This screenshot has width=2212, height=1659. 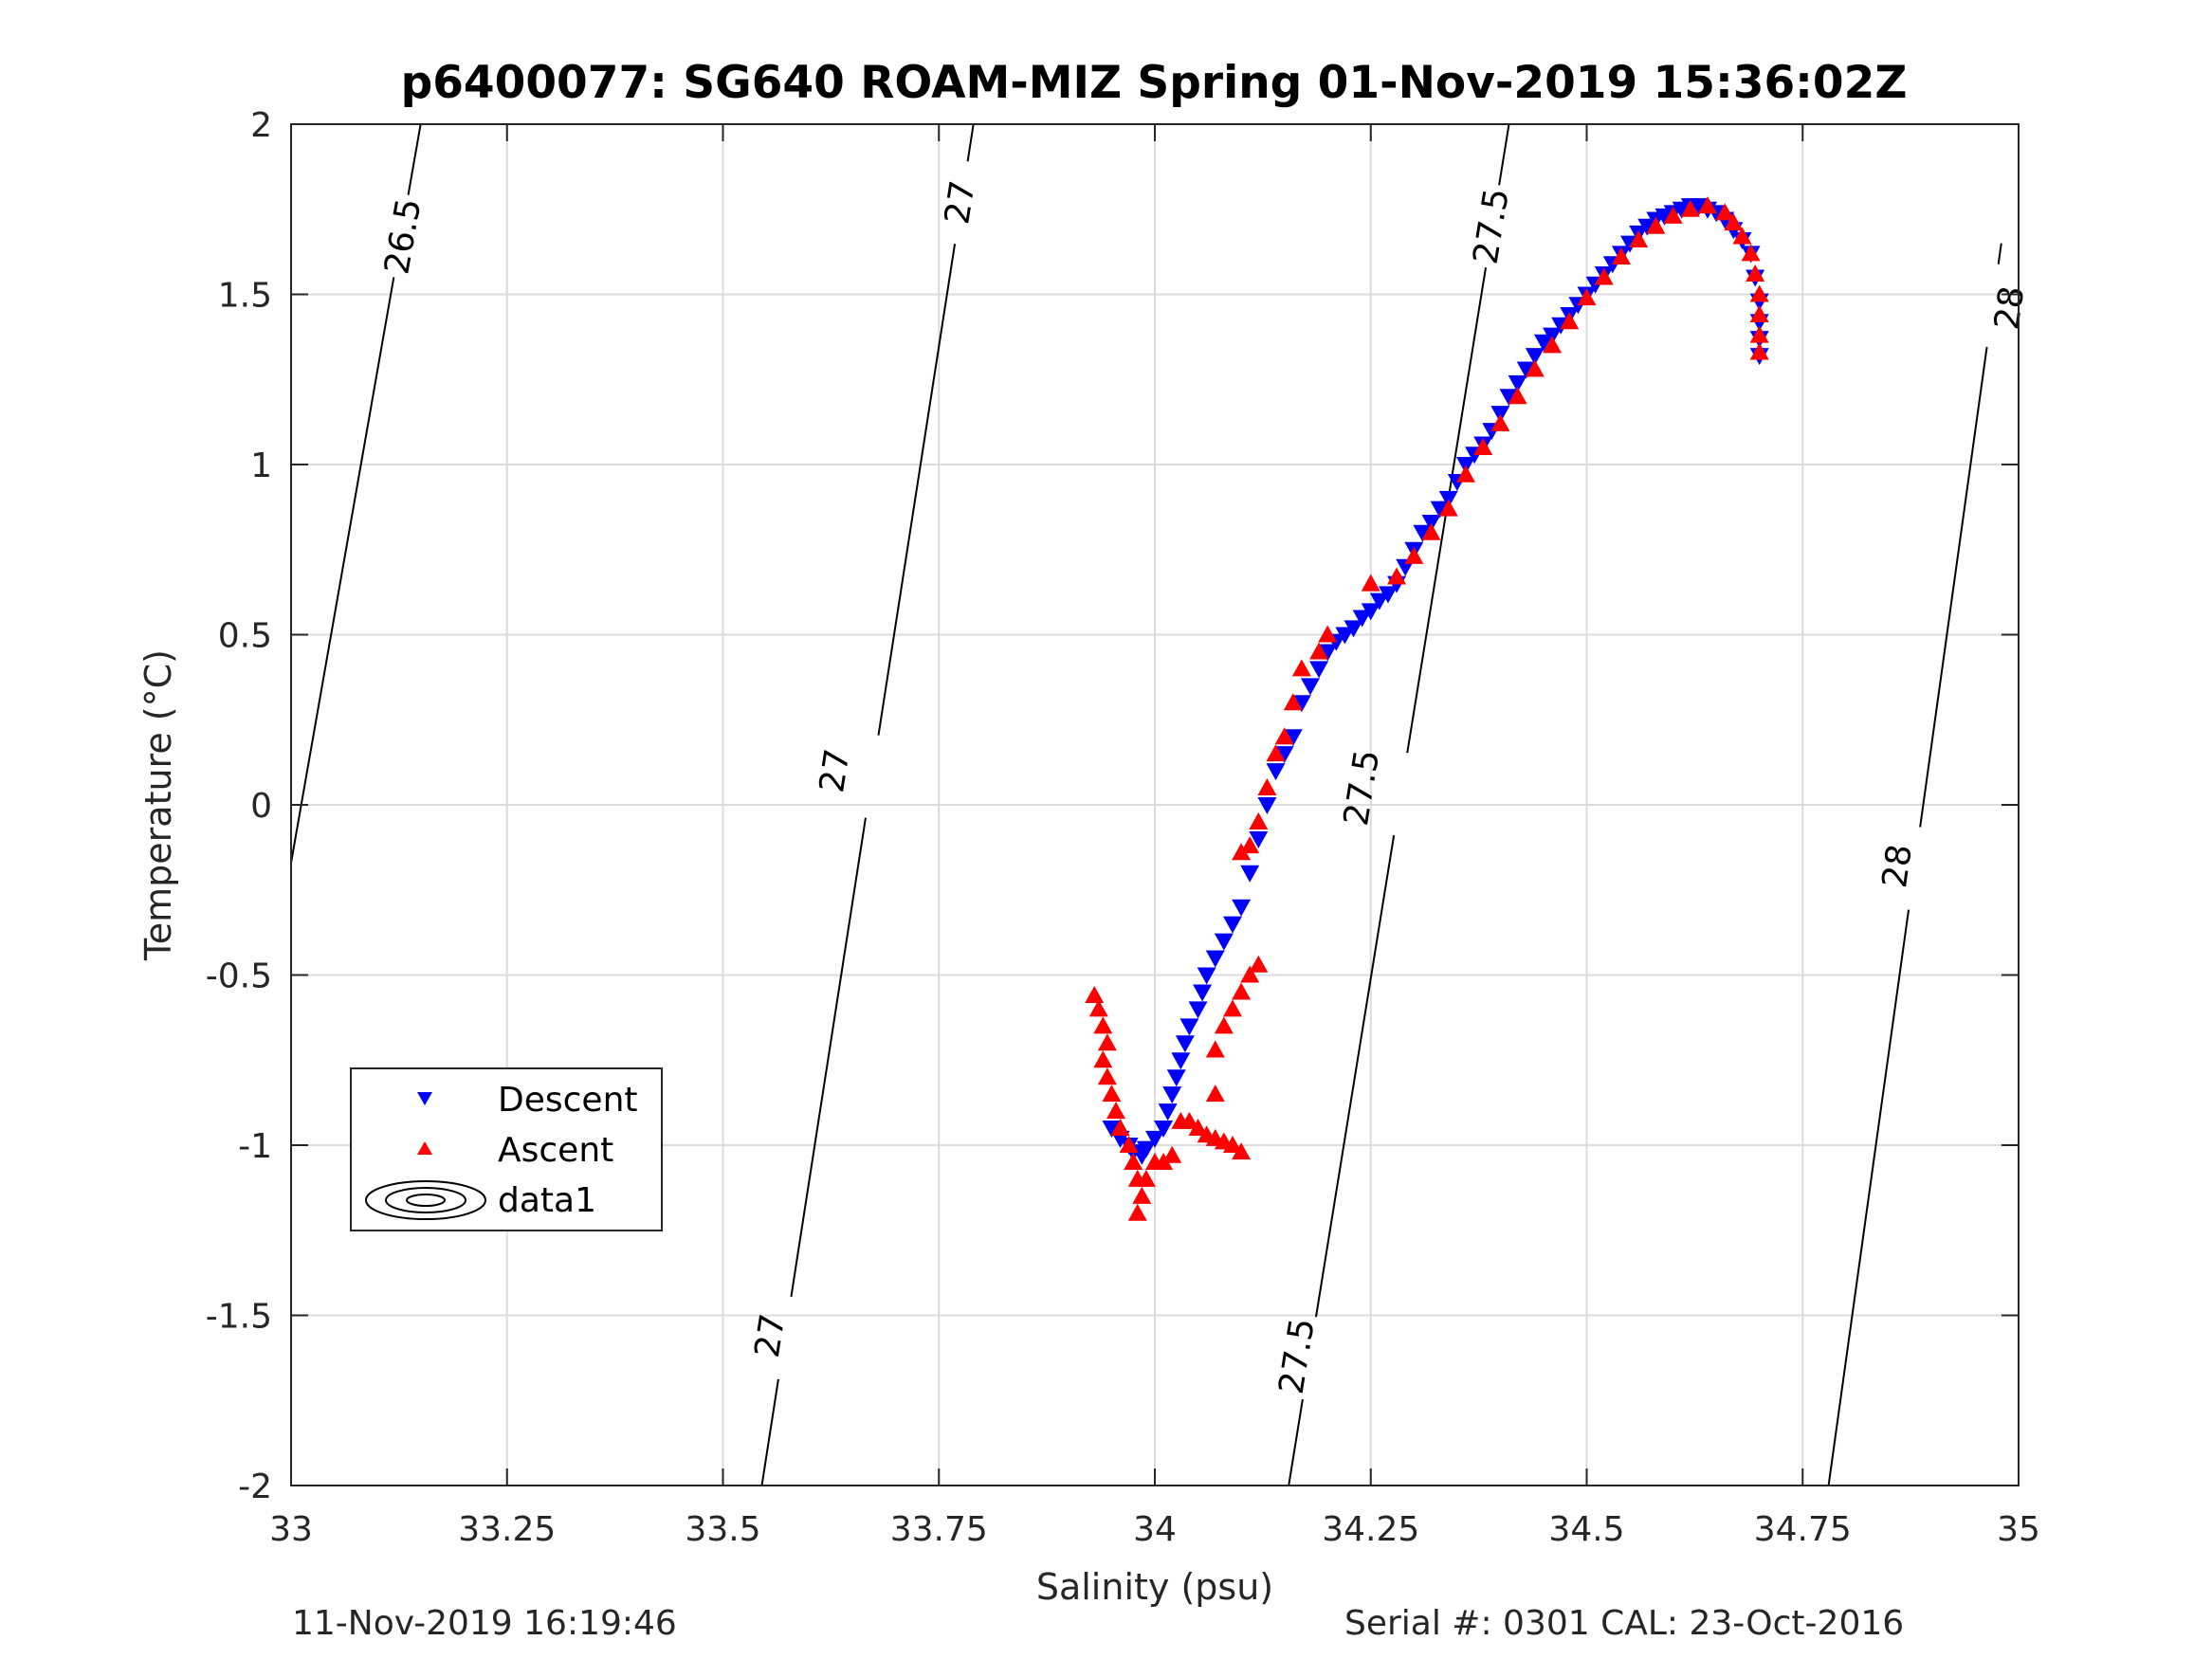 What do you see at coordinates (722, 1529) in the screenshot?
I see `x-tick-label: 33.5` at bounding box center [722, 1529].